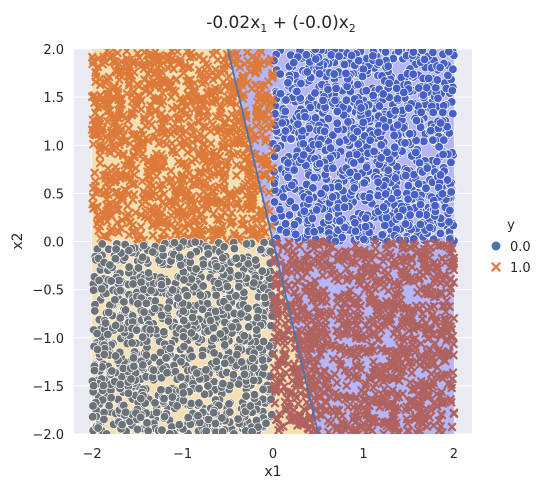 This screenshot has width=558, height=492. I want to click on y-tick-label: 1.0, so click(53, 146).